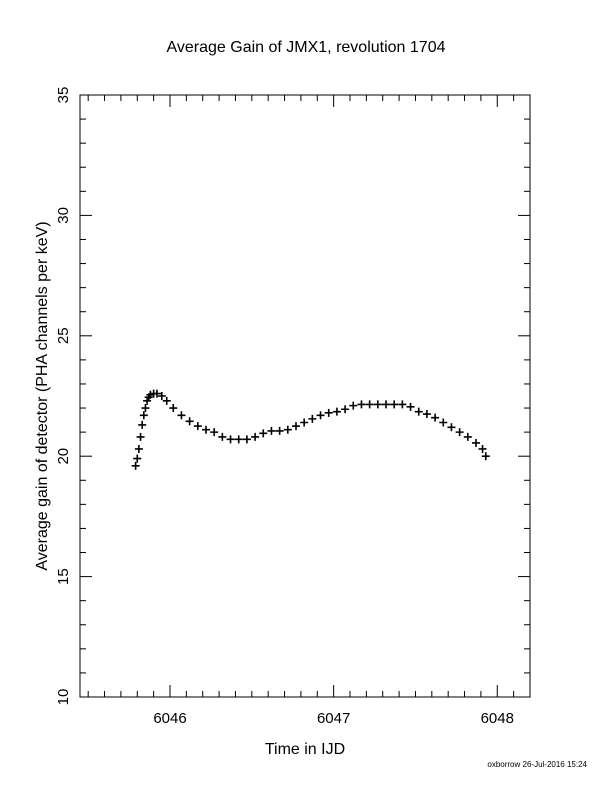  Describe the element at coordinates (63, 396) in the screenshot. I see `y-axis-tick-labels: 10 15 20 25 30 35` at that location.